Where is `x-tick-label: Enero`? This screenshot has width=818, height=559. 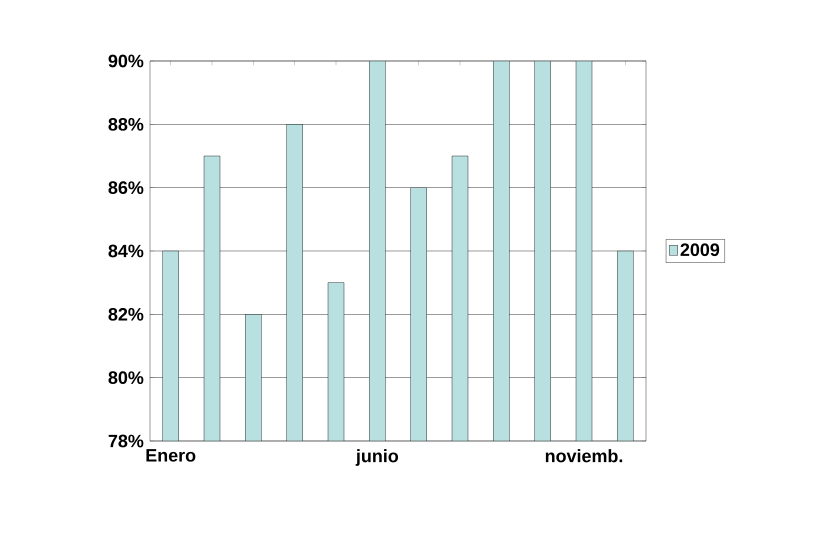
x-tick-label: Enero is located at coordinates (171, 455).